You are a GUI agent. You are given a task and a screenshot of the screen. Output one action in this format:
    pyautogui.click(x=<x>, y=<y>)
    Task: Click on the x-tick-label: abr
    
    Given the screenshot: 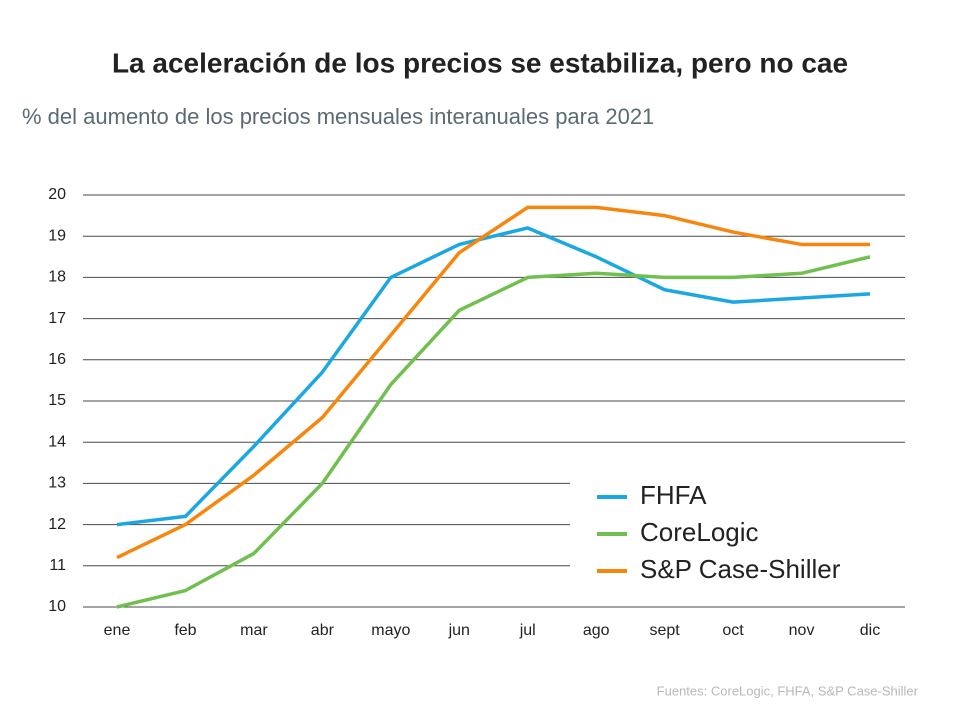 What is the action you would take?
    pyautogui.click(x=323, y=630)
    